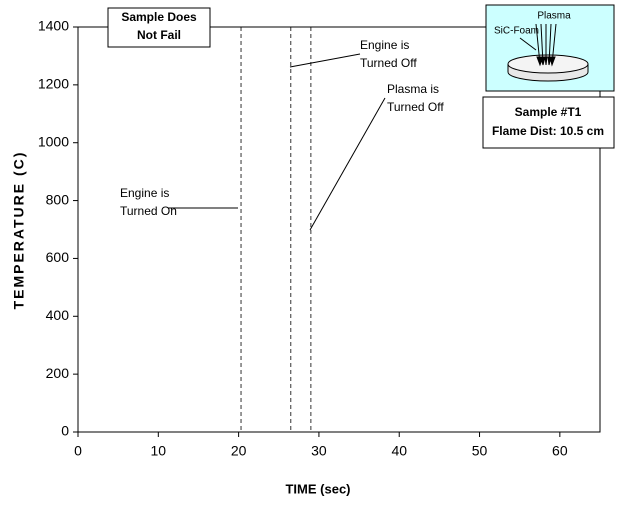  What do you see at coordinates (239, 451) in the screenshot?
I see `x-tick-label: 20` at bounding box center [239, 451].